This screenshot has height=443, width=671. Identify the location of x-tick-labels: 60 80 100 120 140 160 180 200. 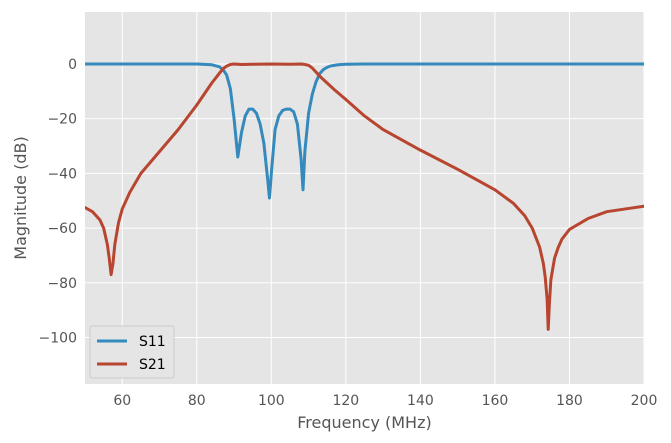
(385, 401).